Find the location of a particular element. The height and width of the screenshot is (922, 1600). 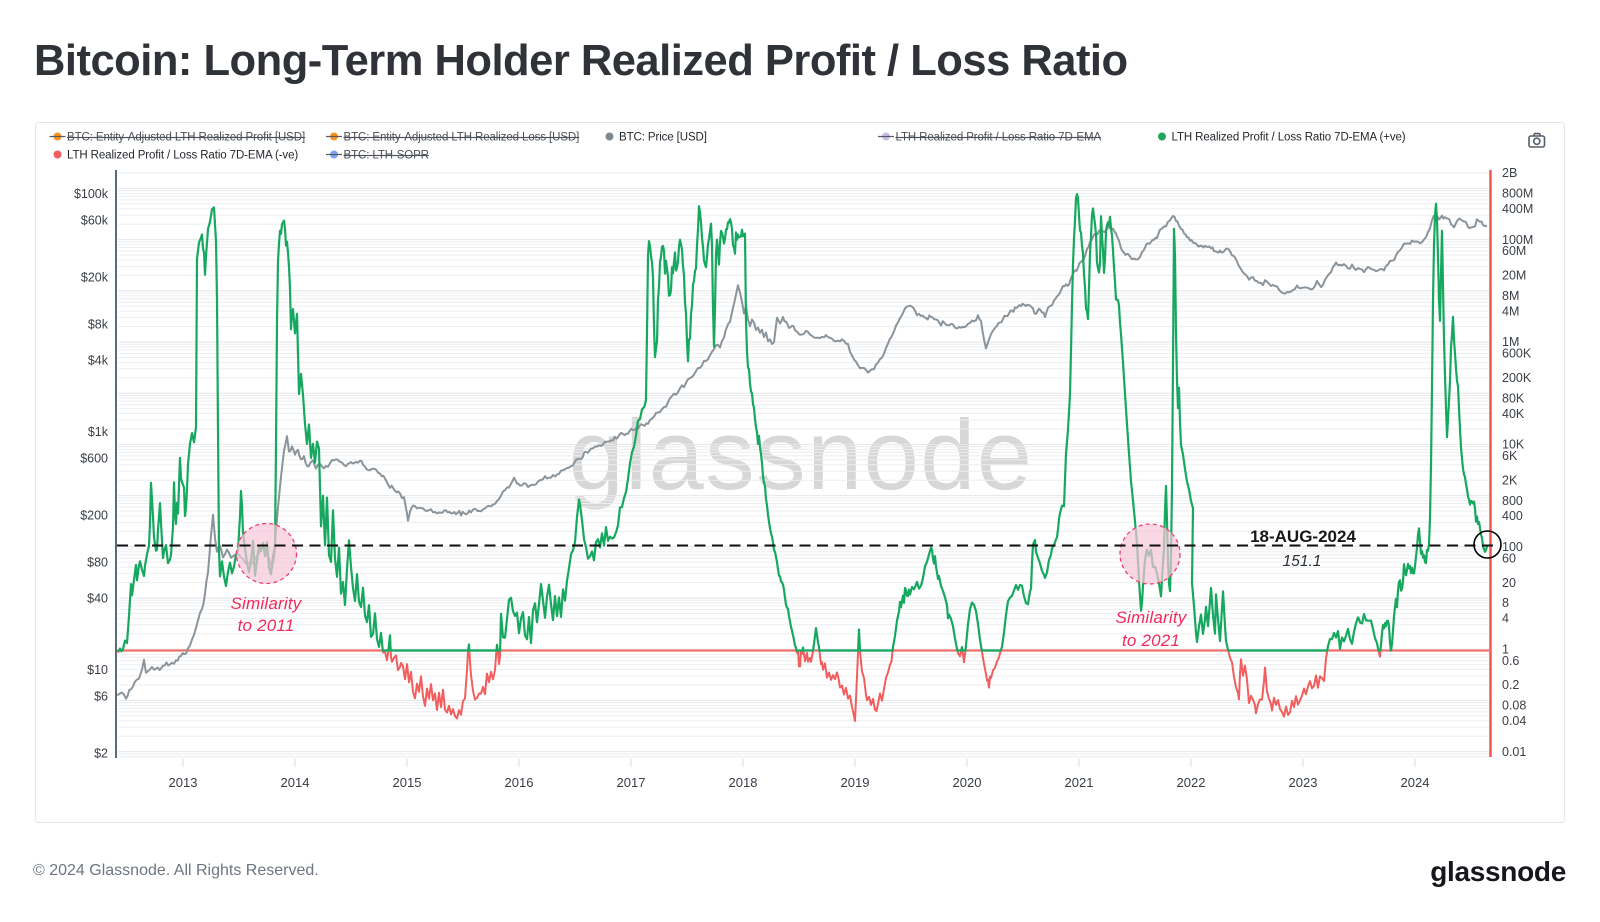

svg-text: BTC: LTH-SOPR is located at coordinates (386, 156).